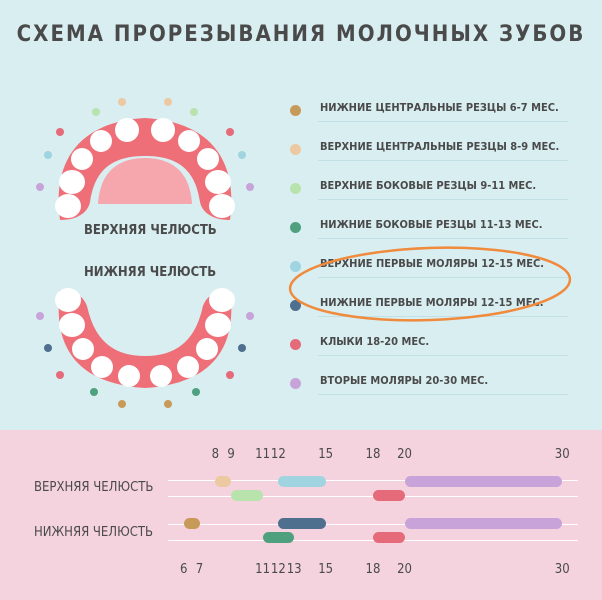 This screenshot has width=602, height=600. I want to click on lower-jaw-dots, so click(145, 360).